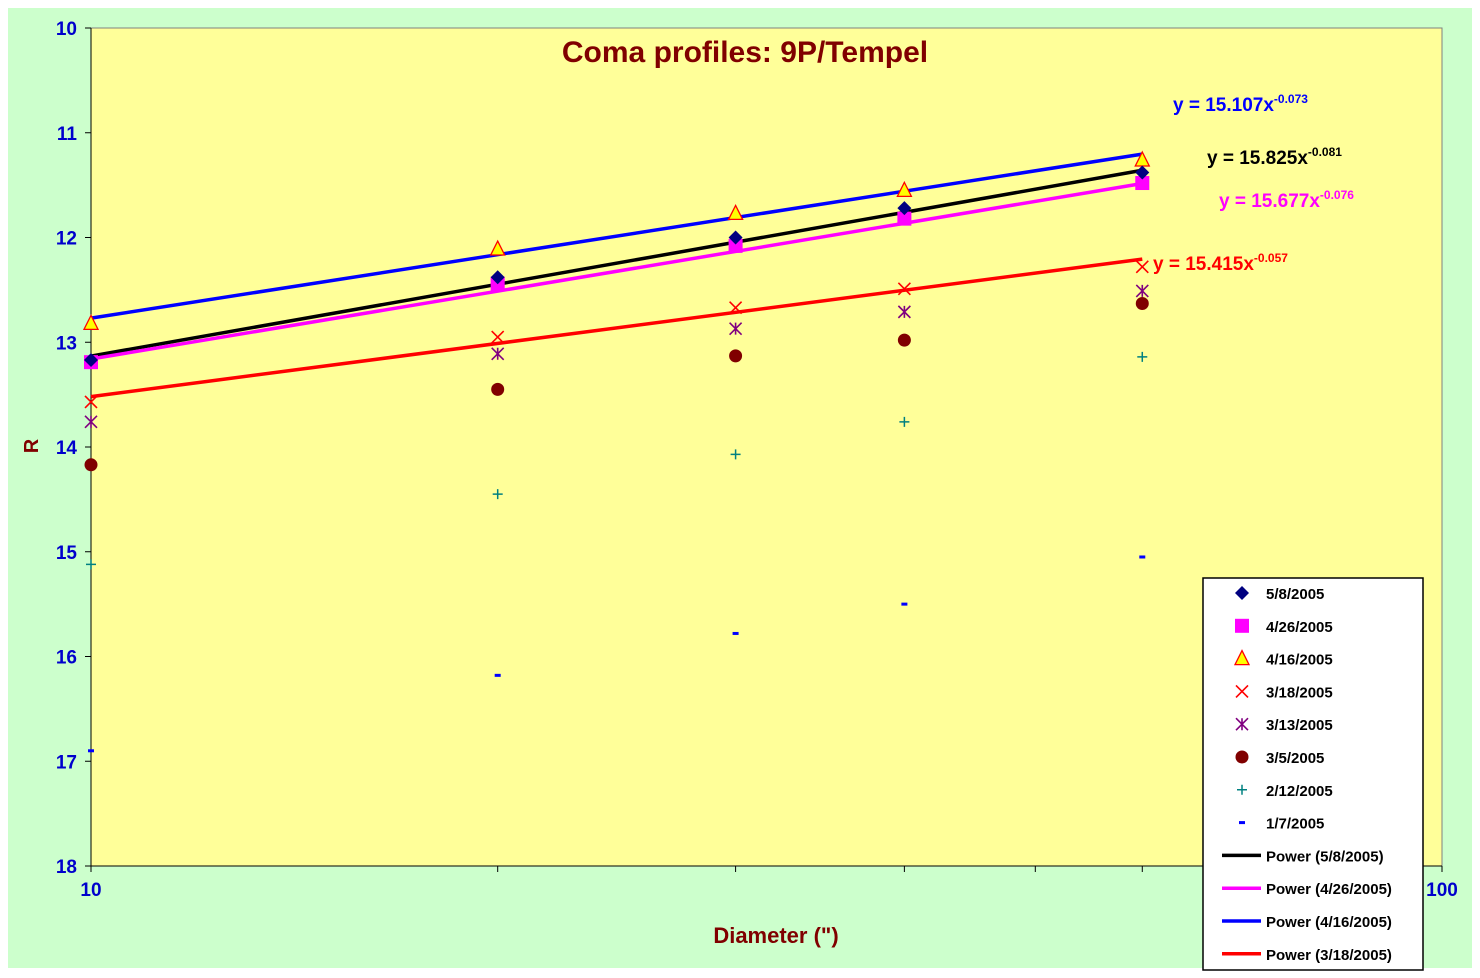  What do you see at coordinates (66, 762) in the screenshot?
I see `y-tick-label: 17` at bounding box center [66, 762].